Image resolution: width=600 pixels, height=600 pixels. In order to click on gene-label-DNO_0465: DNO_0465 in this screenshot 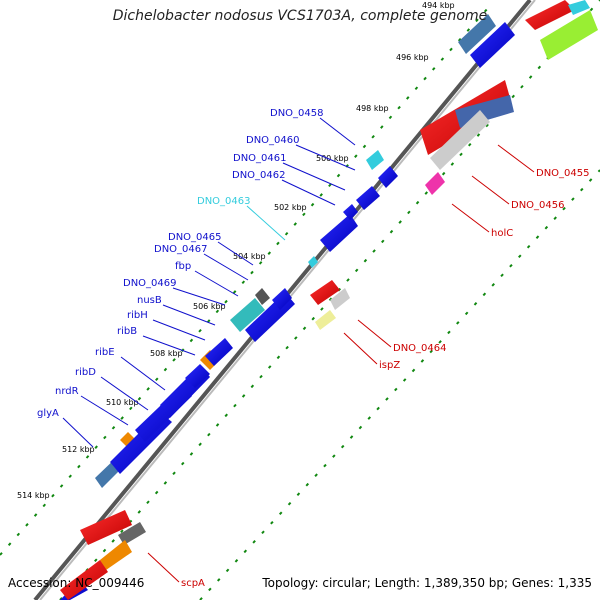, I will do `click(195, 237)`.